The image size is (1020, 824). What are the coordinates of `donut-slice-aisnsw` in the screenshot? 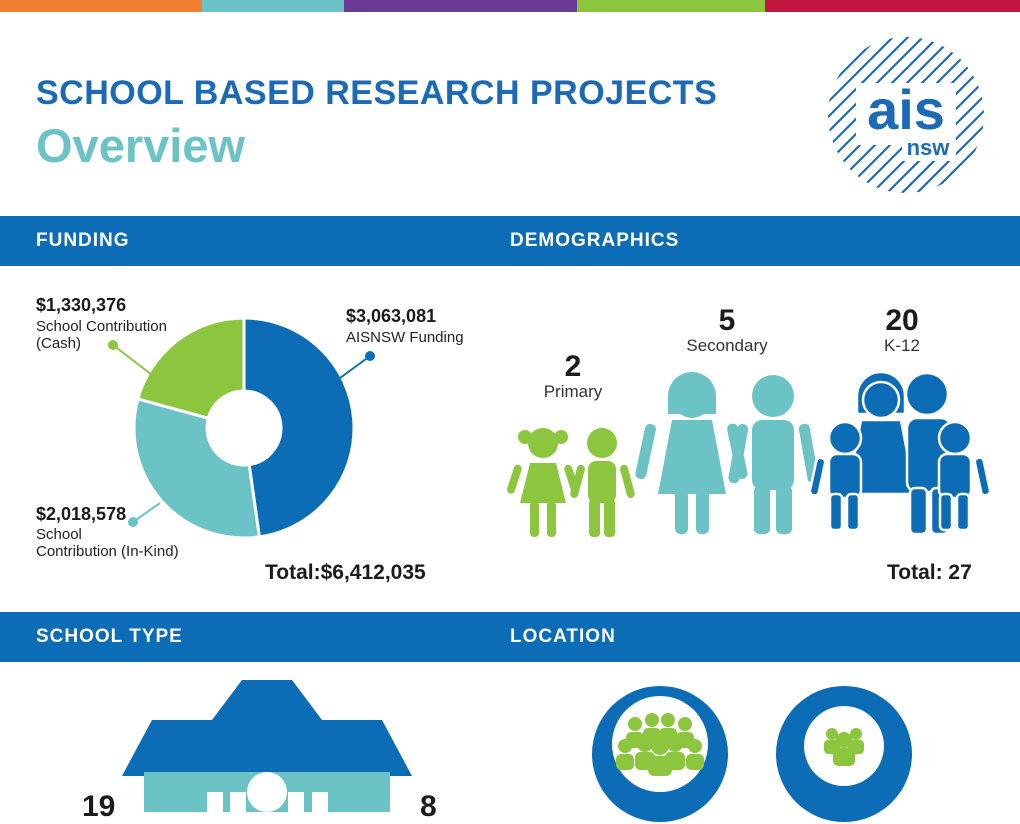 It's located at (299, 427).